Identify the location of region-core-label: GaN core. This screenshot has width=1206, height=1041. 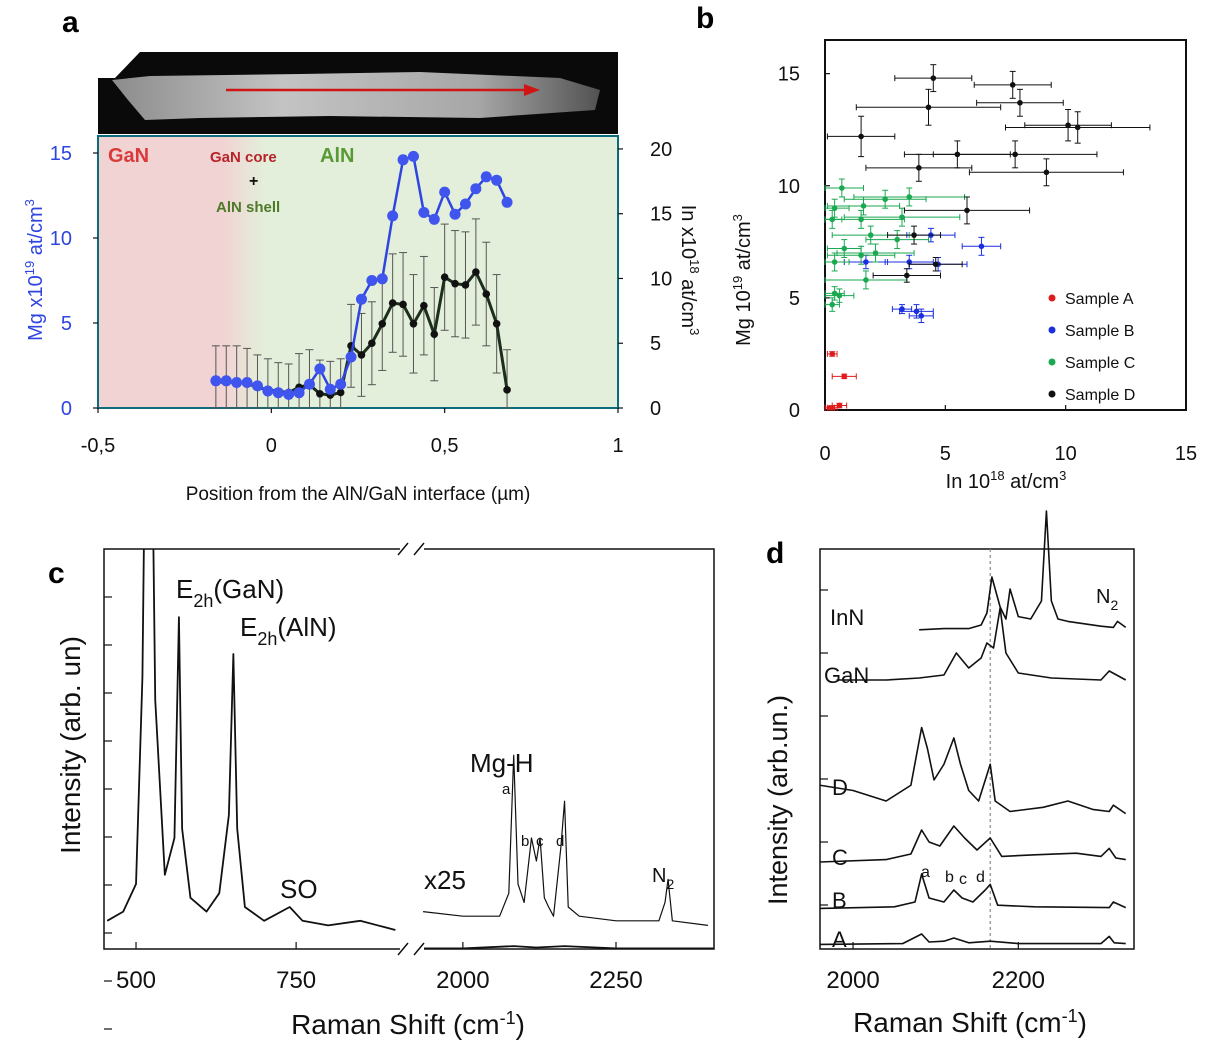
(243, 157).